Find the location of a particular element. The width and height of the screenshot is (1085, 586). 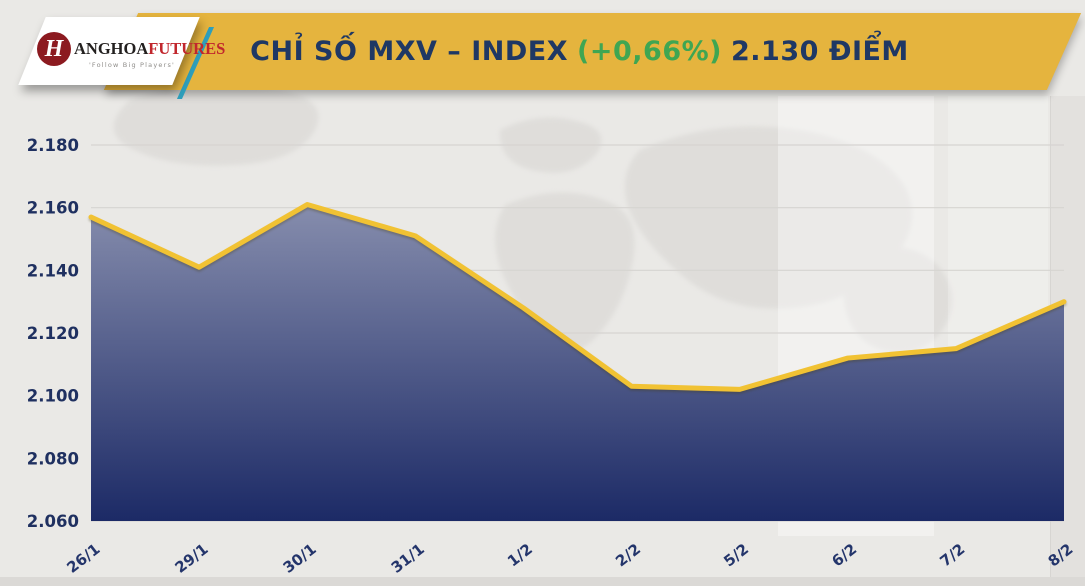

title-change-percent: (+0,66%) is located at coordinates (650, 51).